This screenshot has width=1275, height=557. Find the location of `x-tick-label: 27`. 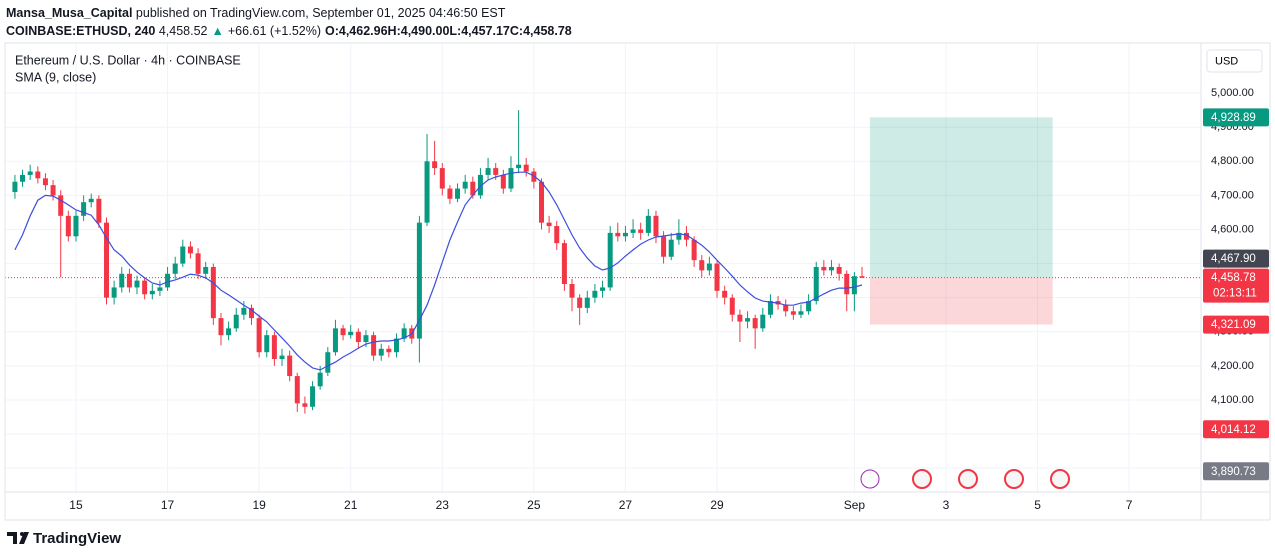

x-tick-label: 27 is located at coordinates (626, 505).